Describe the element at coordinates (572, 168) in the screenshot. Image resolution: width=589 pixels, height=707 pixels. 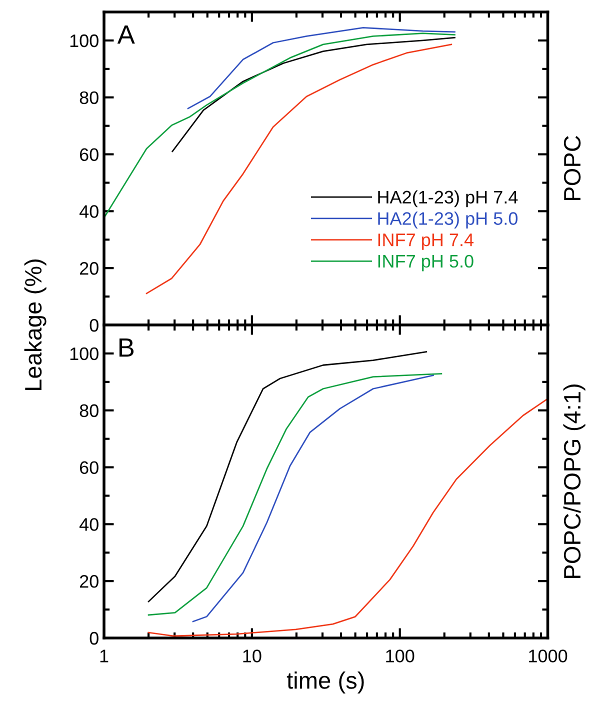
I see `y2-axis-title: POPC` at that location.